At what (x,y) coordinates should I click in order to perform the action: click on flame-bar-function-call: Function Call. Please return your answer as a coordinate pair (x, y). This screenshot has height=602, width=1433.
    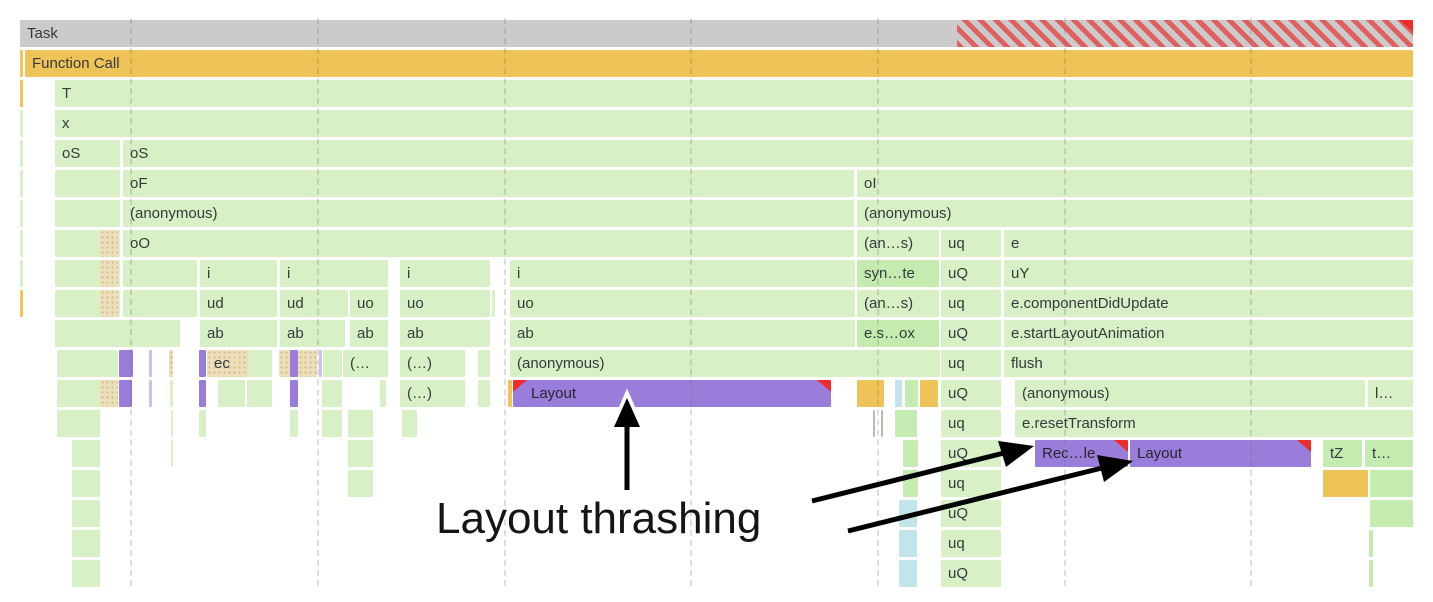
    Looking at the image, I should click on (719, 63).